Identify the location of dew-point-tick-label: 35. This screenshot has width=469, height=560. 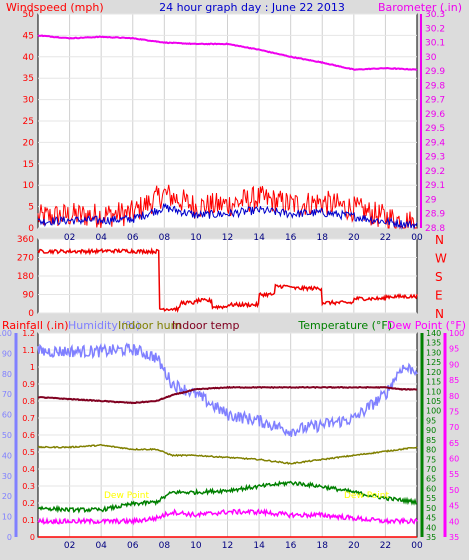
(454, 537).